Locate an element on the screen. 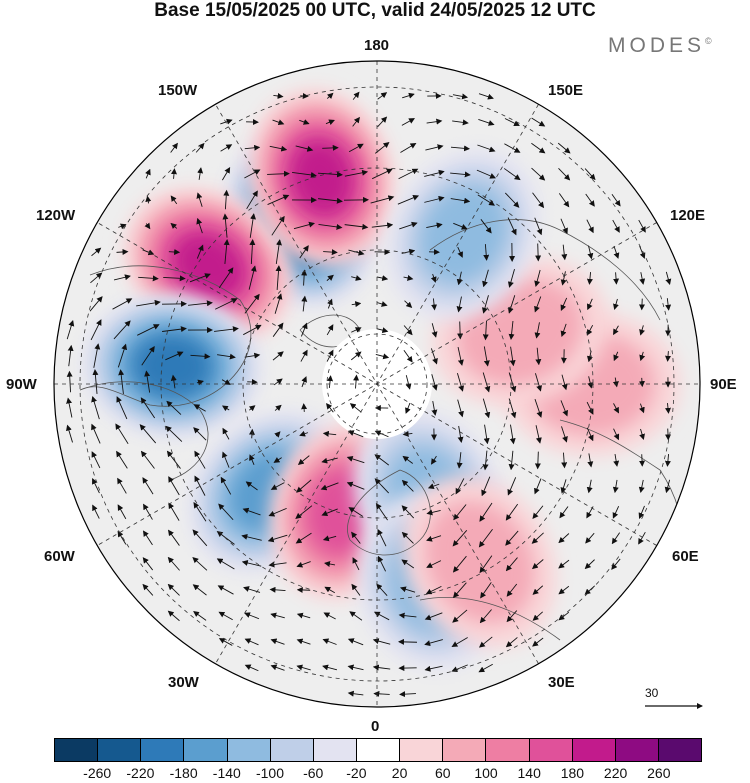 This screenshot has height=783, width=750. colorbar-tick-label: 60 is located at coordinates (443, 773).